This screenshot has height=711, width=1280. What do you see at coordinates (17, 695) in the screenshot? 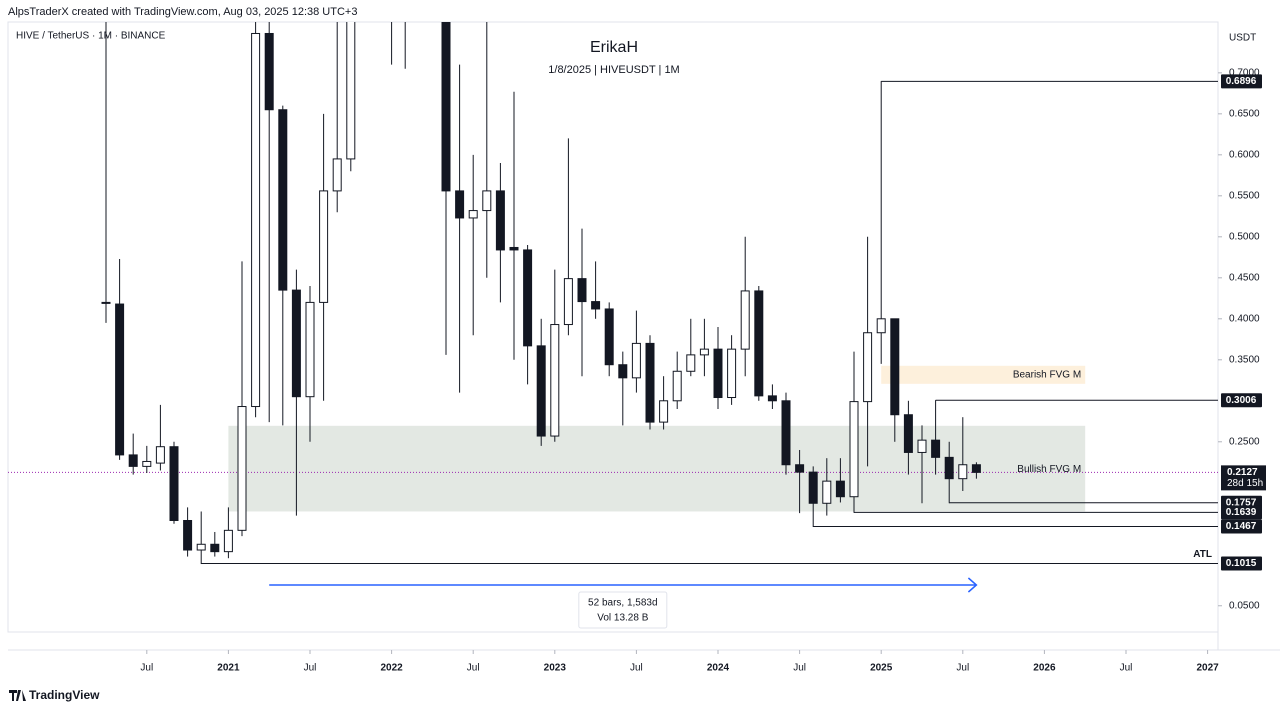
I see `logo` at bounding box center [17, 695].